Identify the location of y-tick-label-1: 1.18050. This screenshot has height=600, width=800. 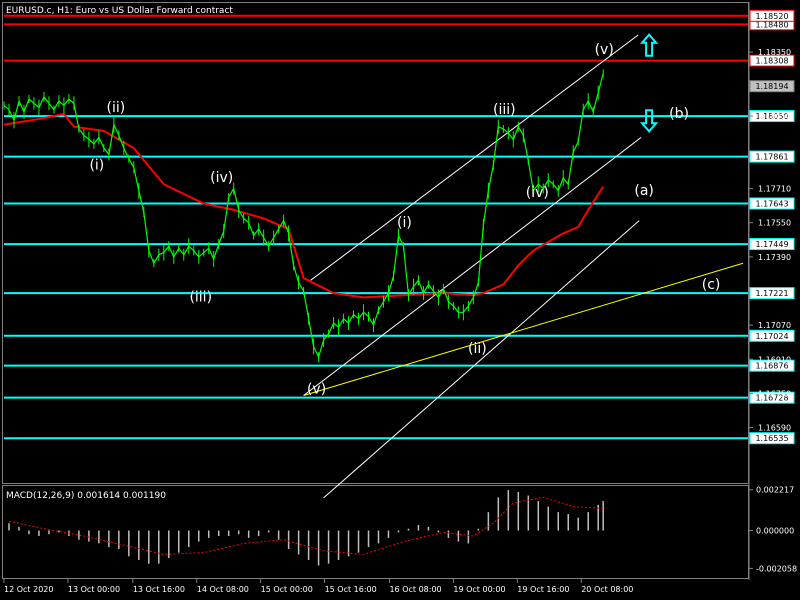
(774, 116).